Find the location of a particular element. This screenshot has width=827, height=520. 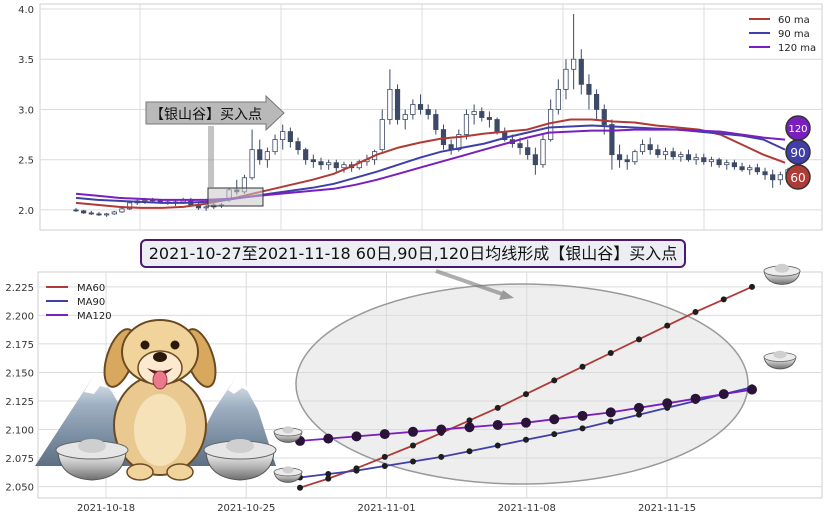

bottom-y-axis: 2.050 2.075 2.100 2.125 2.150 2.175 2.200 2.225 is located at coordinates (19, 388).